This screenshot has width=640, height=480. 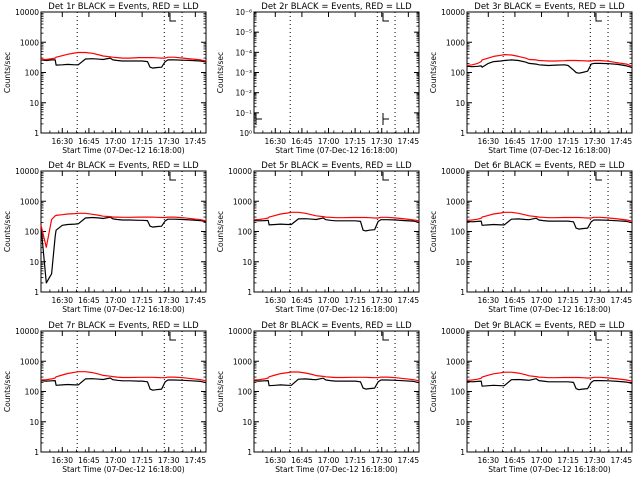 I want to click on y-tick-label: 10⁻², so click(x=243, y=93).